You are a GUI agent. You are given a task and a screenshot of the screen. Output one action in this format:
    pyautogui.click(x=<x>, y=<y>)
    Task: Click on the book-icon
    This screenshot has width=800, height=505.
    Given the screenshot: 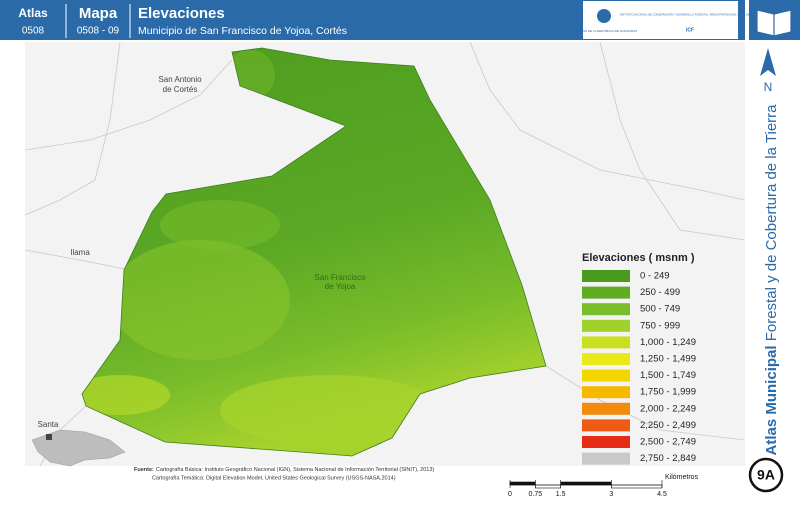 What is the action you would take?
    pyautogui.click(x=774, y=23)
    